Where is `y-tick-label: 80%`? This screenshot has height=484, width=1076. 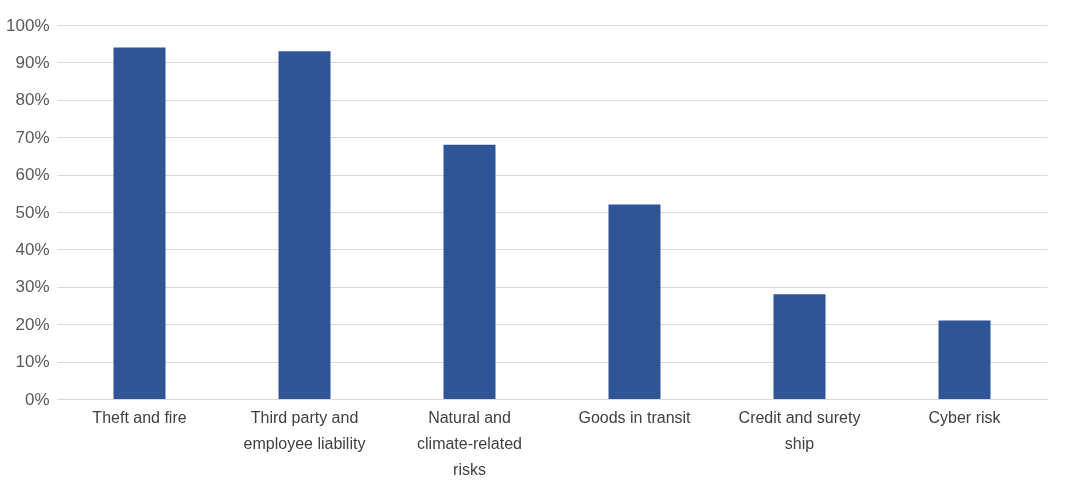 y-tick-label: 80% is located at coordinates (32, 100).